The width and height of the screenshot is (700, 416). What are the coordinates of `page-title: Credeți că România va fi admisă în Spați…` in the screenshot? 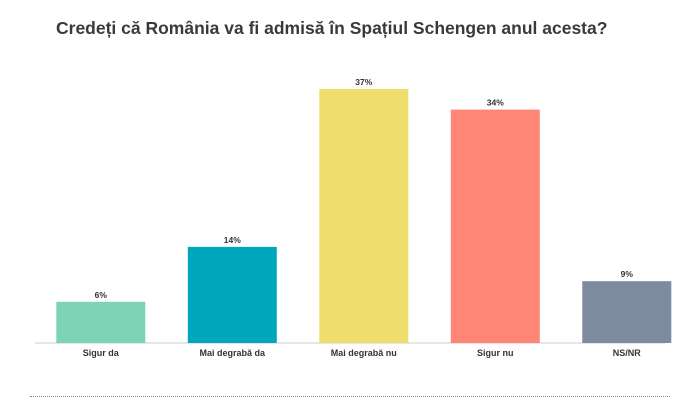 It's located at (332, 28).